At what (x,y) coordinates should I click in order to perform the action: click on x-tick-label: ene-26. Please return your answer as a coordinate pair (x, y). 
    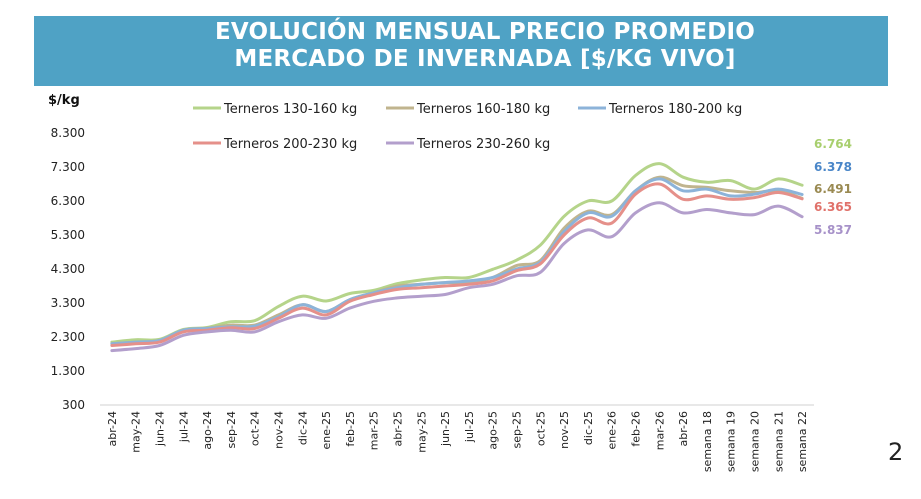
    Looking at the image, I should click on (612, 430).